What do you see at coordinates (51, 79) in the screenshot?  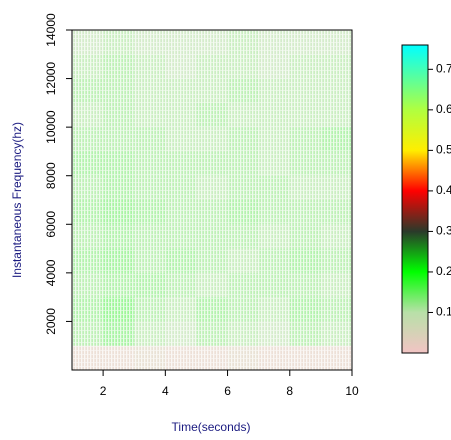 I see `y-tick-label: 12000` at bounding box center [51, 79].